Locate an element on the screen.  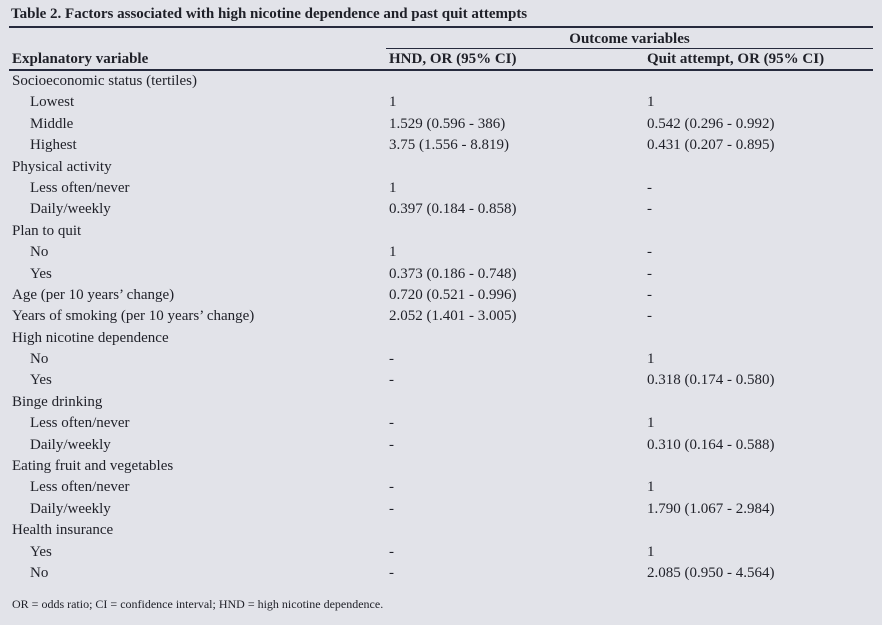
outcome-group-row: Outcome variables is located at coordinates (441, 38).